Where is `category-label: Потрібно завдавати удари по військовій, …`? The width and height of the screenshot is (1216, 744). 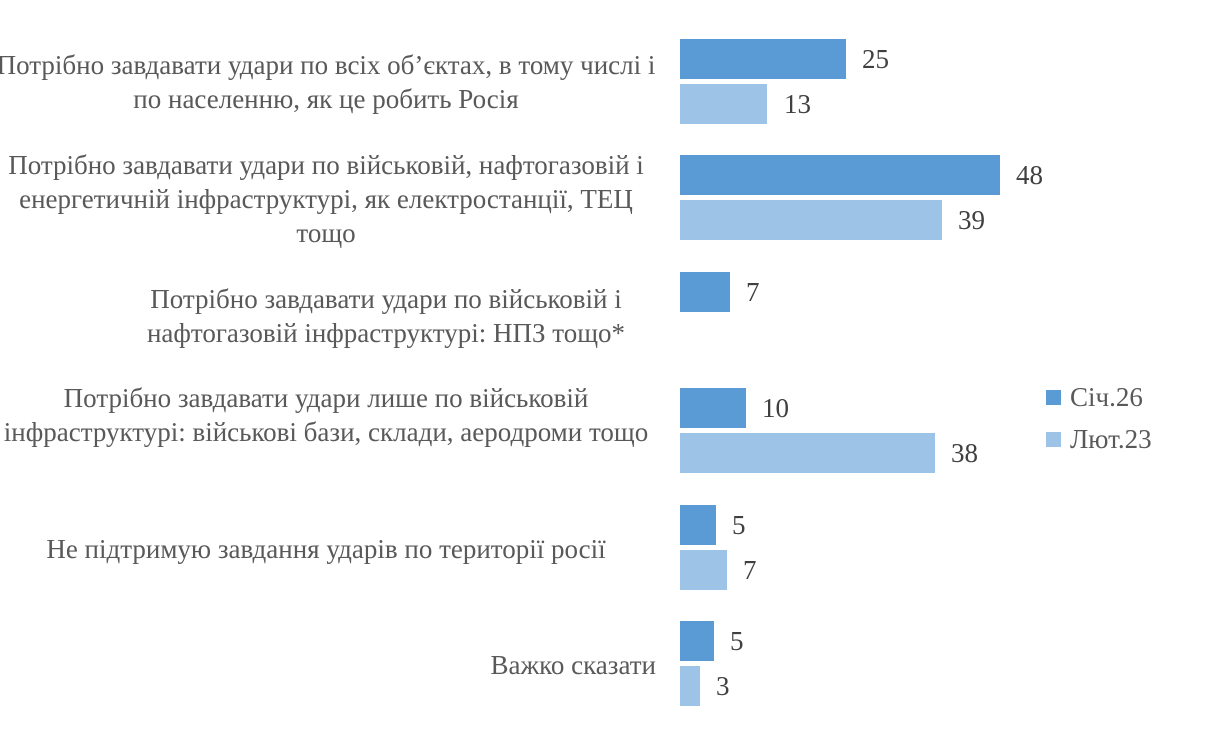
category-label: Потрібно завдавати удари по військовій, … is located at coordinates (326, 199).